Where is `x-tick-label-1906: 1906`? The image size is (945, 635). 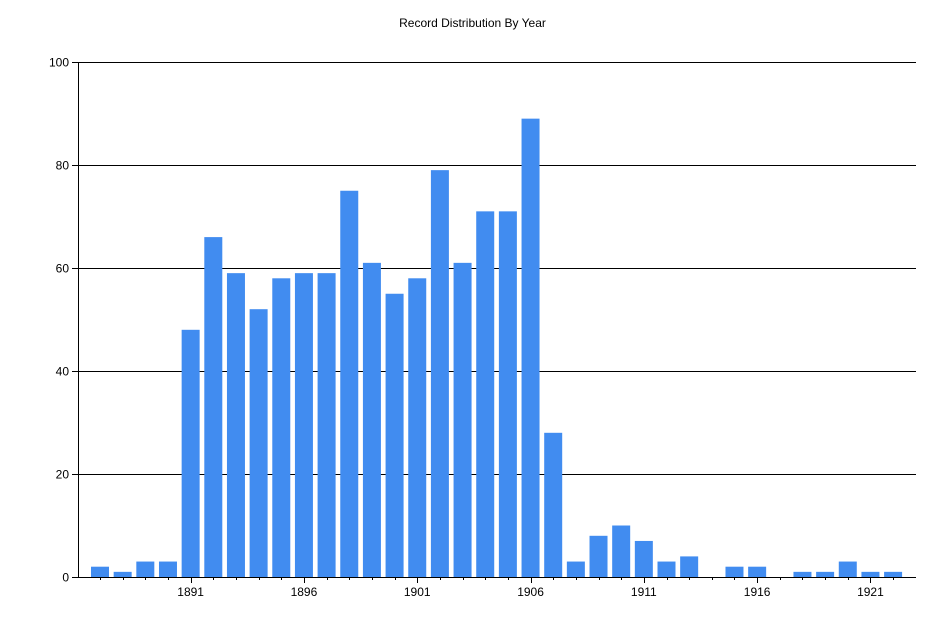
x-tick-label-1906: 1906 is located at coordinates (530, 592).